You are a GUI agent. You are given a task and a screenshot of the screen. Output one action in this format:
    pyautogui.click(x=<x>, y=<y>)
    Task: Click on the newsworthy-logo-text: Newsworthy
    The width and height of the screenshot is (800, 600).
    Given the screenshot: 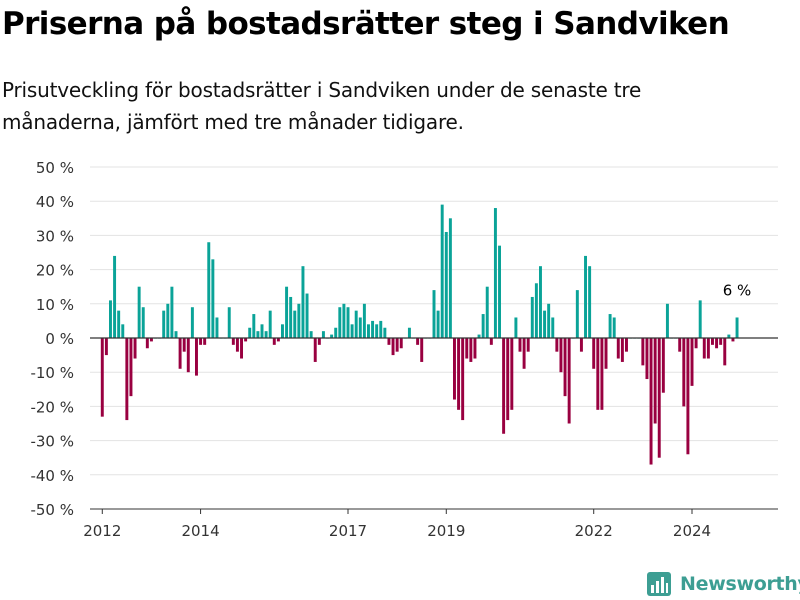 What is the action you would take?
    pyautogui.click(x=740, y=584)
    